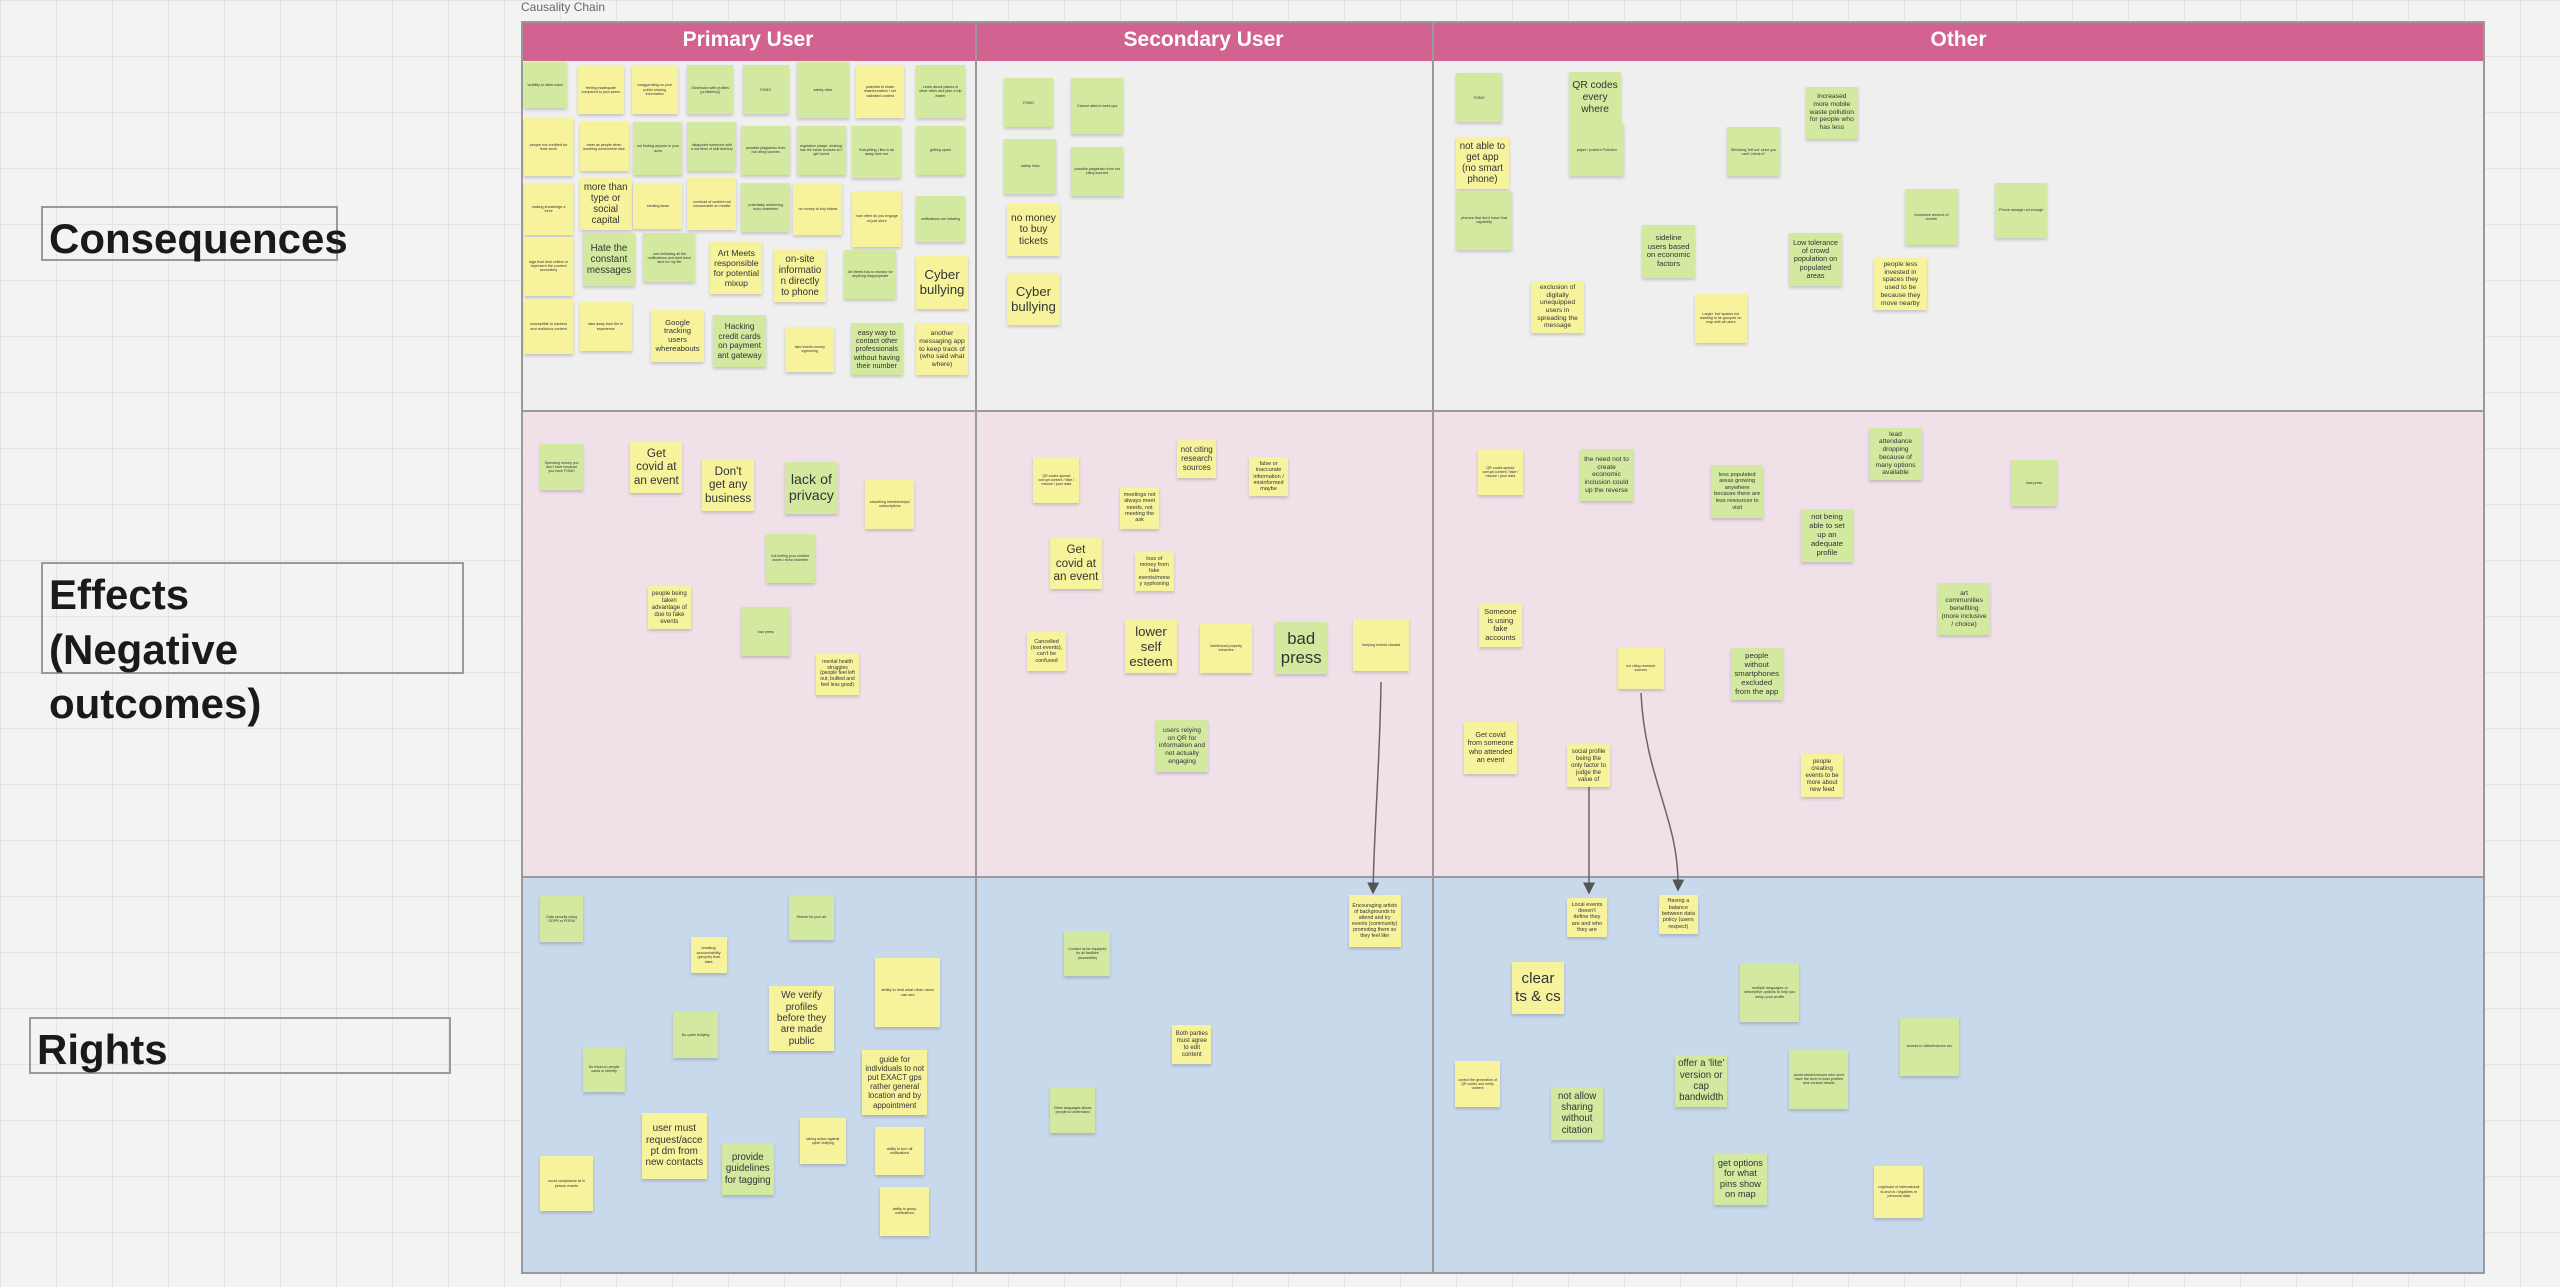  What do you see at coordinates (1701, 1080) in the screenshot?
I see `sticky-note: offer a 'lite' version or cap bandwidth` at bounding box center [1701, 1080].